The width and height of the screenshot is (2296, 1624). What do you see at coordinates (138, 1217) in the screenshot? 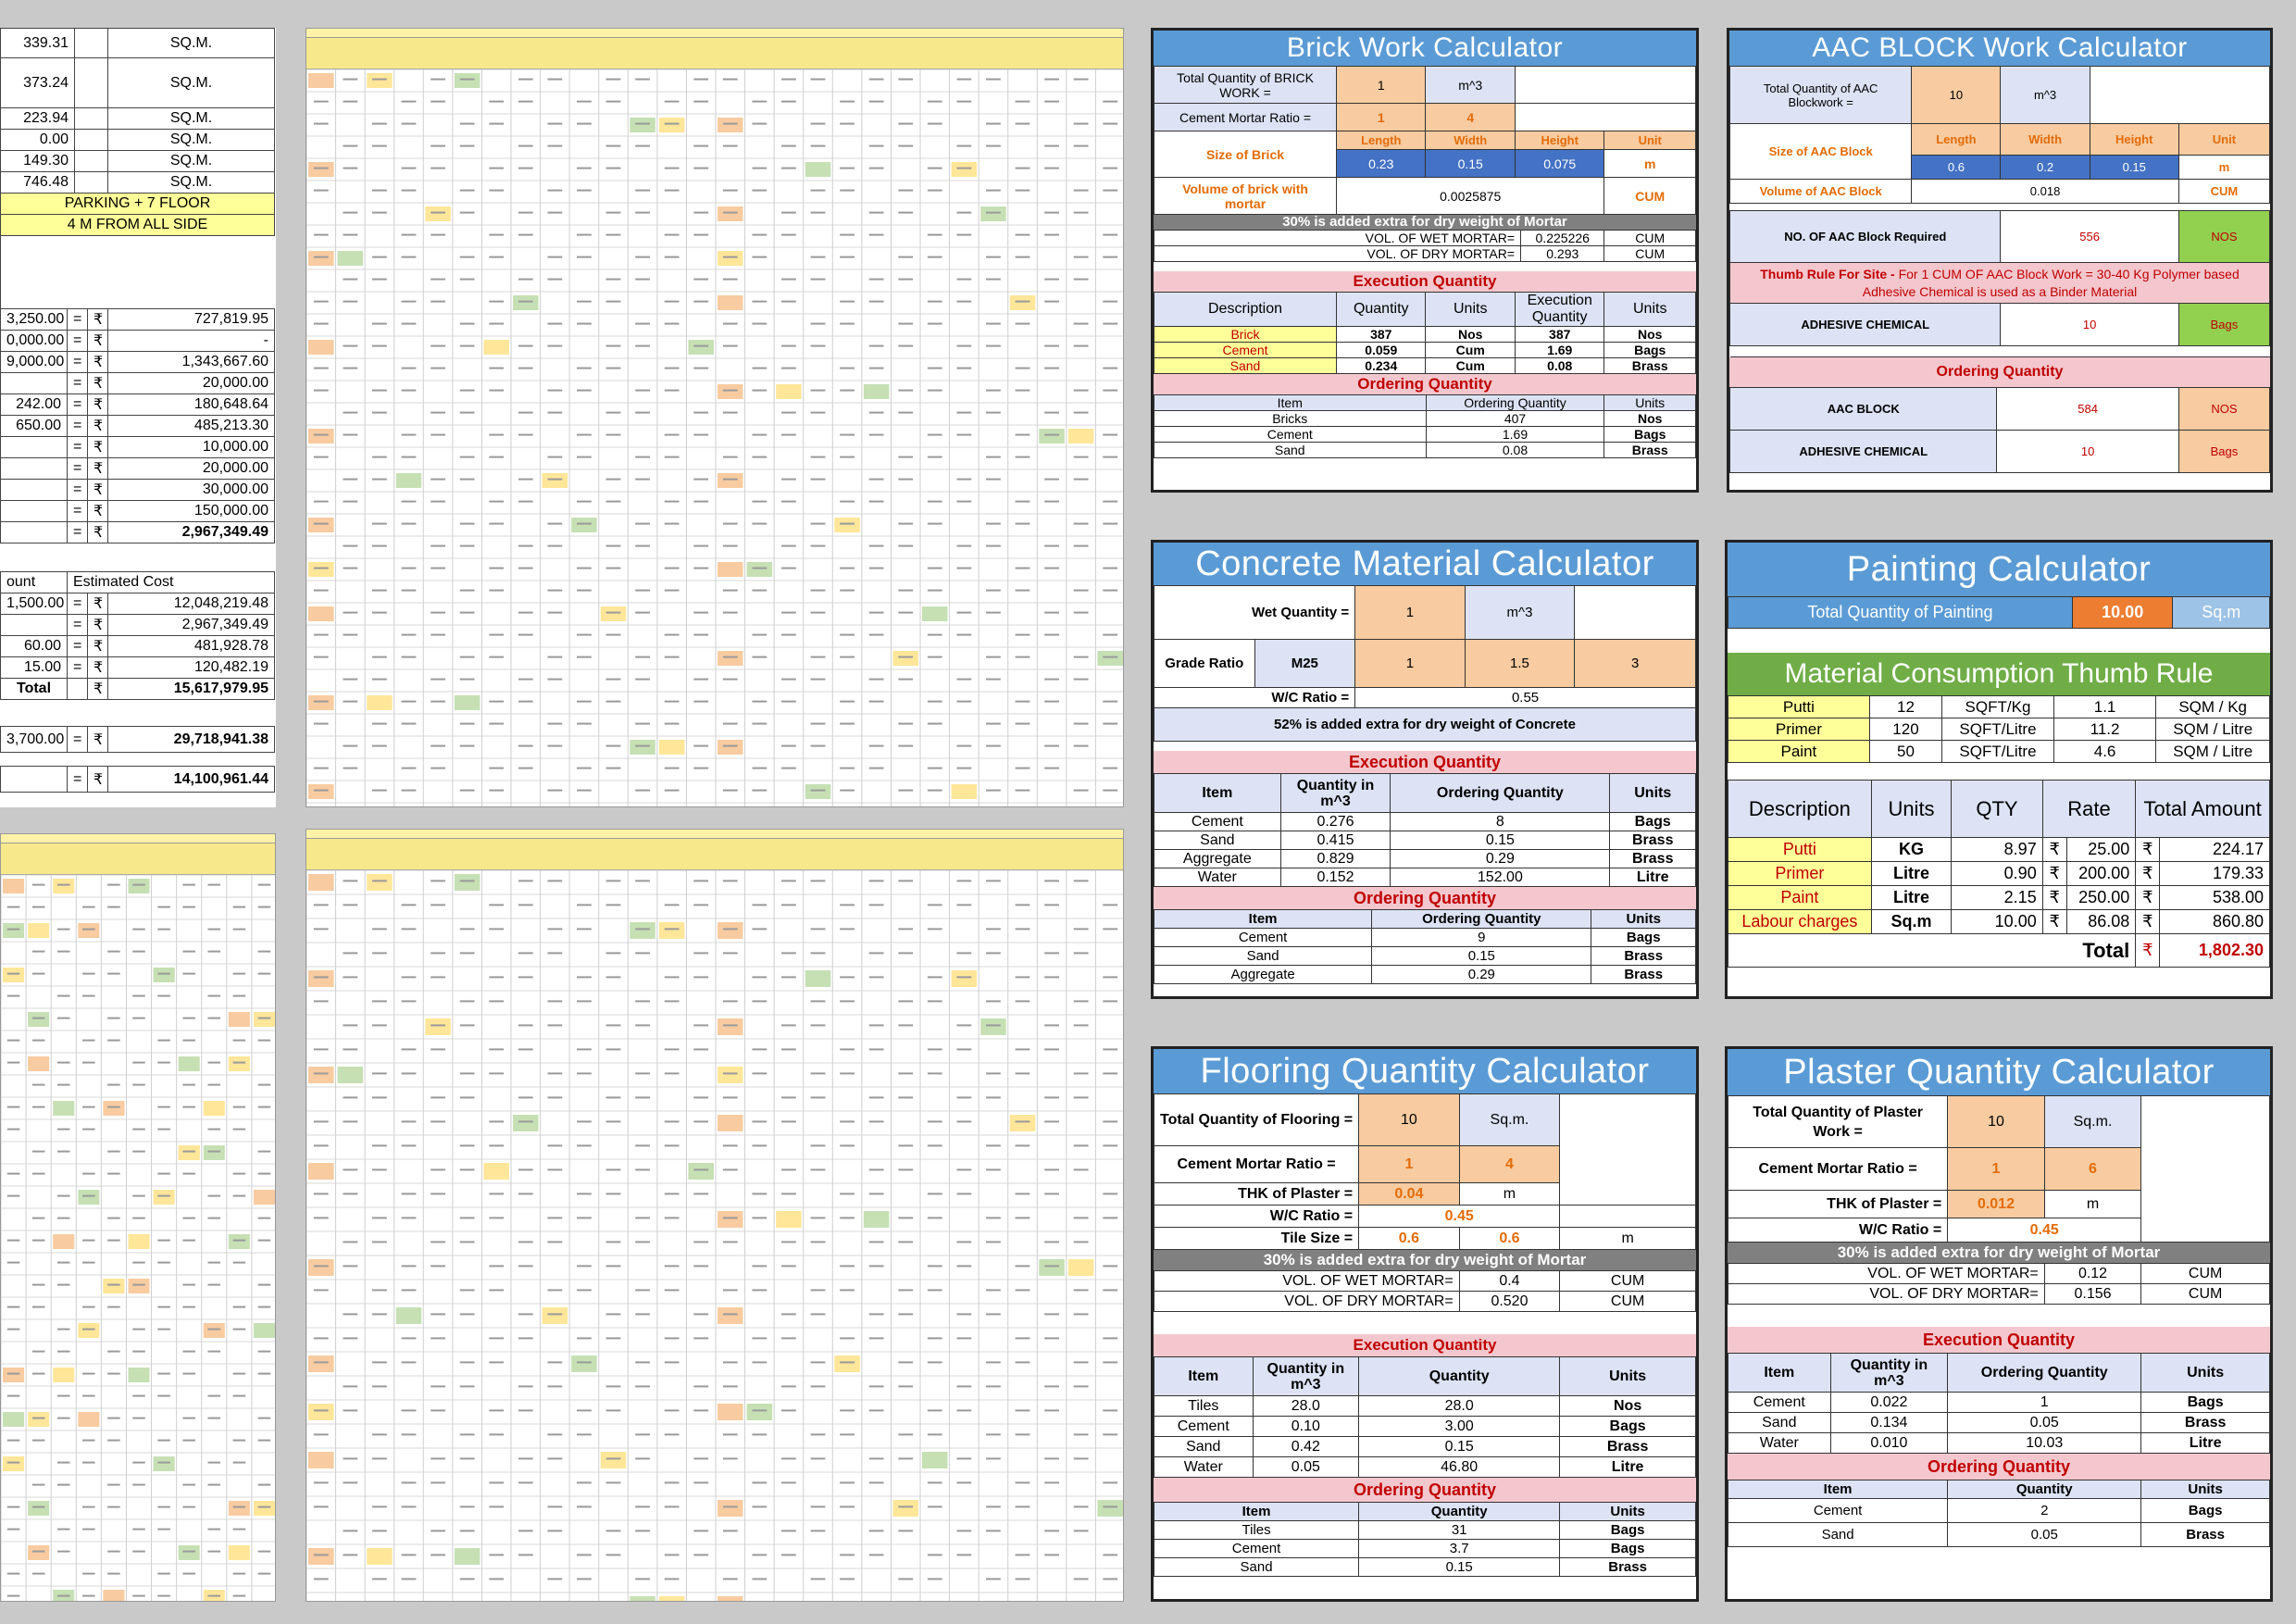
I see `bbs-sheet-bottom-left` at bounding box center [138, 1217].